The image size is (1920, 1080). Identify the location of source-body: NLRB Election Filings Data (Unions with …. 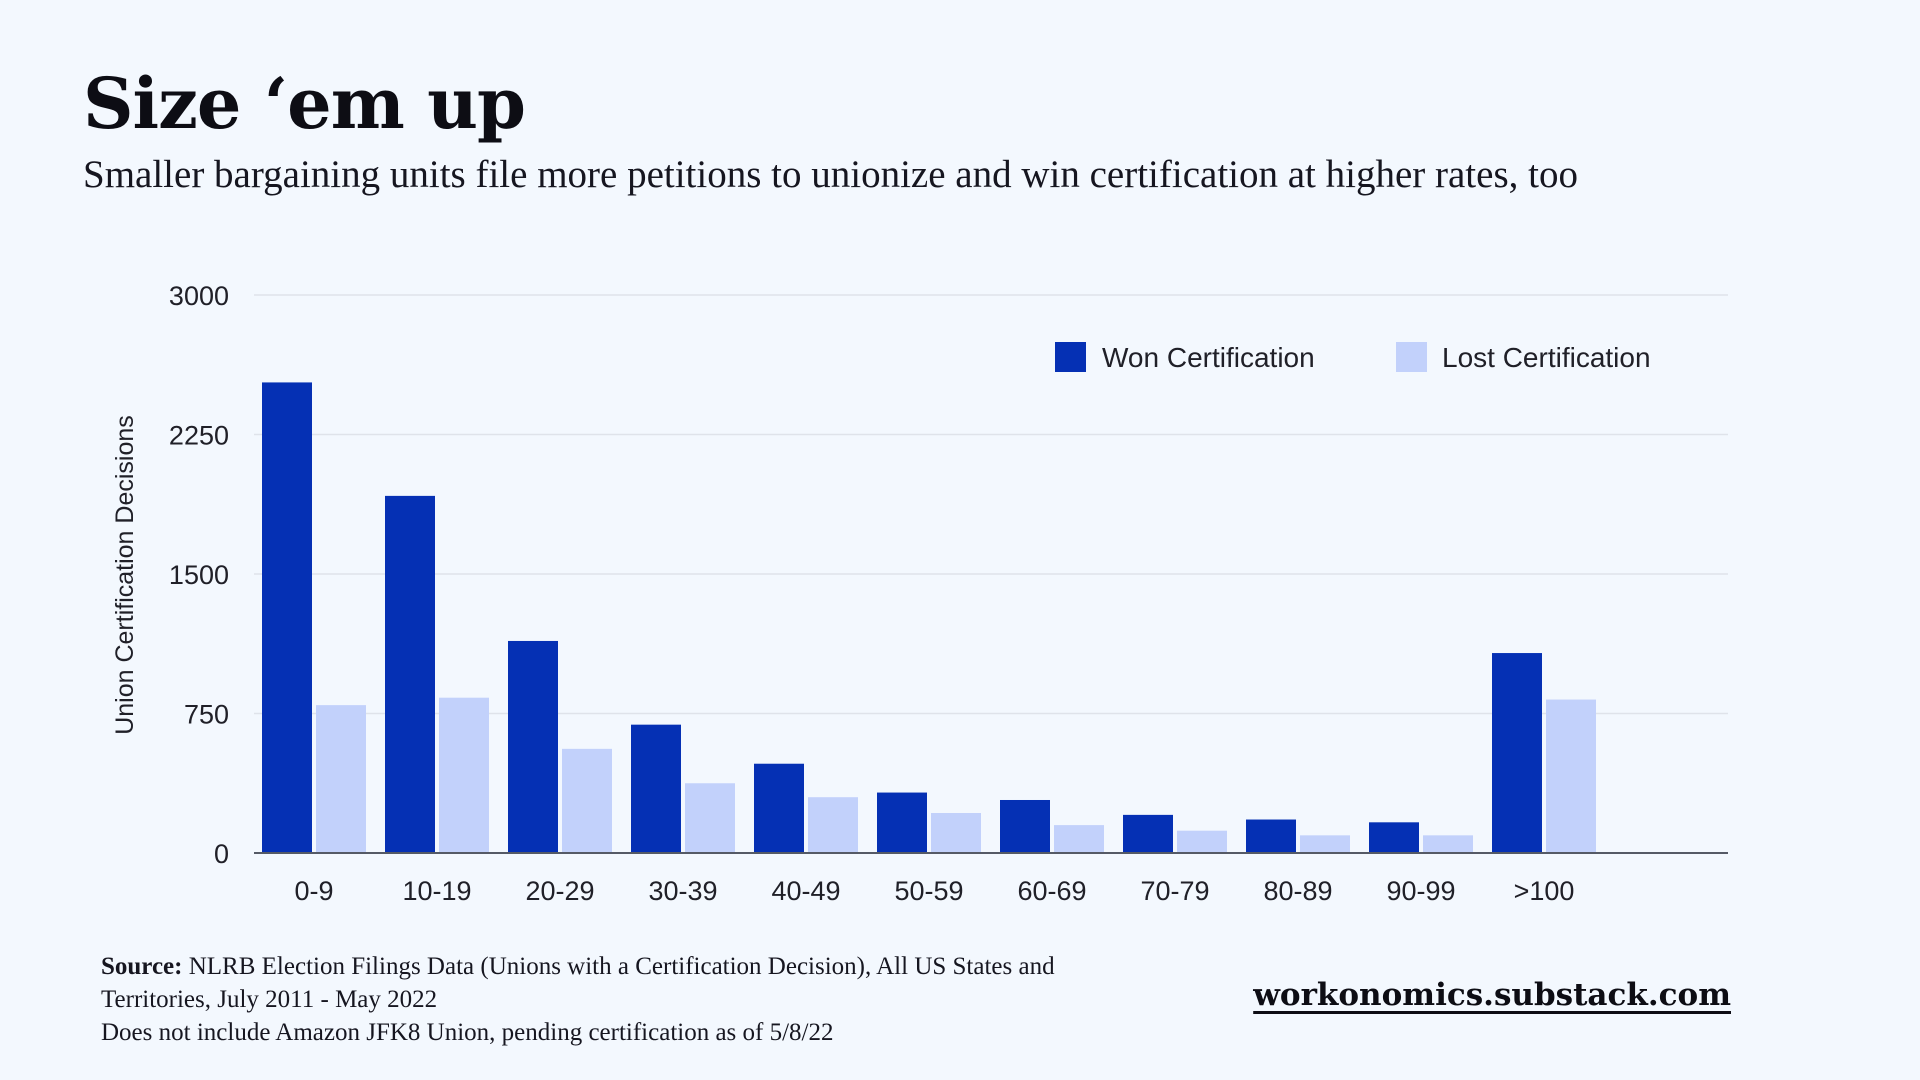
(578, 983).